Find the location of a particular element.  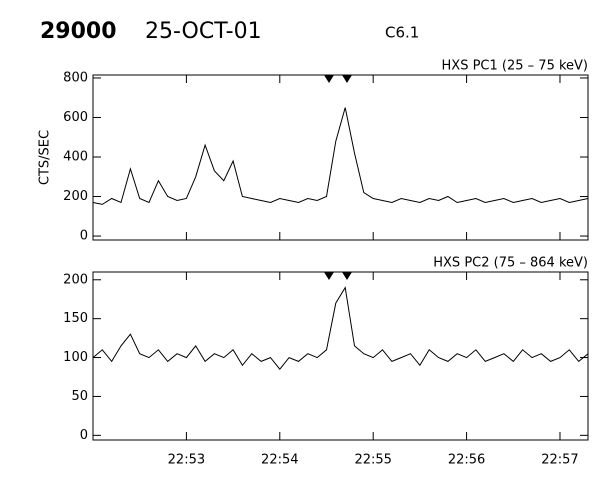

x-tick-label: 22:56 is located at coordinates (466, 460).